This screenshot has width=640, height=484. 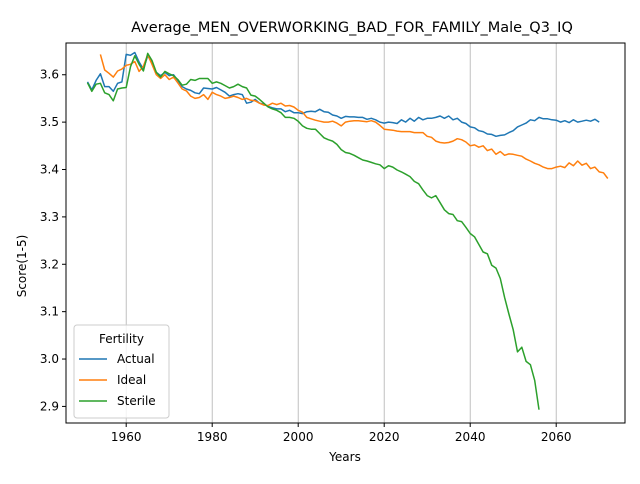 I want to click on x-tick-label: 2000, so click(x=298, y=437).